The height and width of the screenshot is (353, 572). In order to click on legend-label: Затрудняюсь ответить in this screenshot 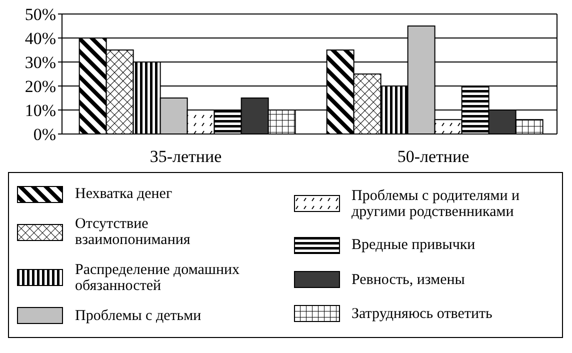, I will do `click(423, 314)`.